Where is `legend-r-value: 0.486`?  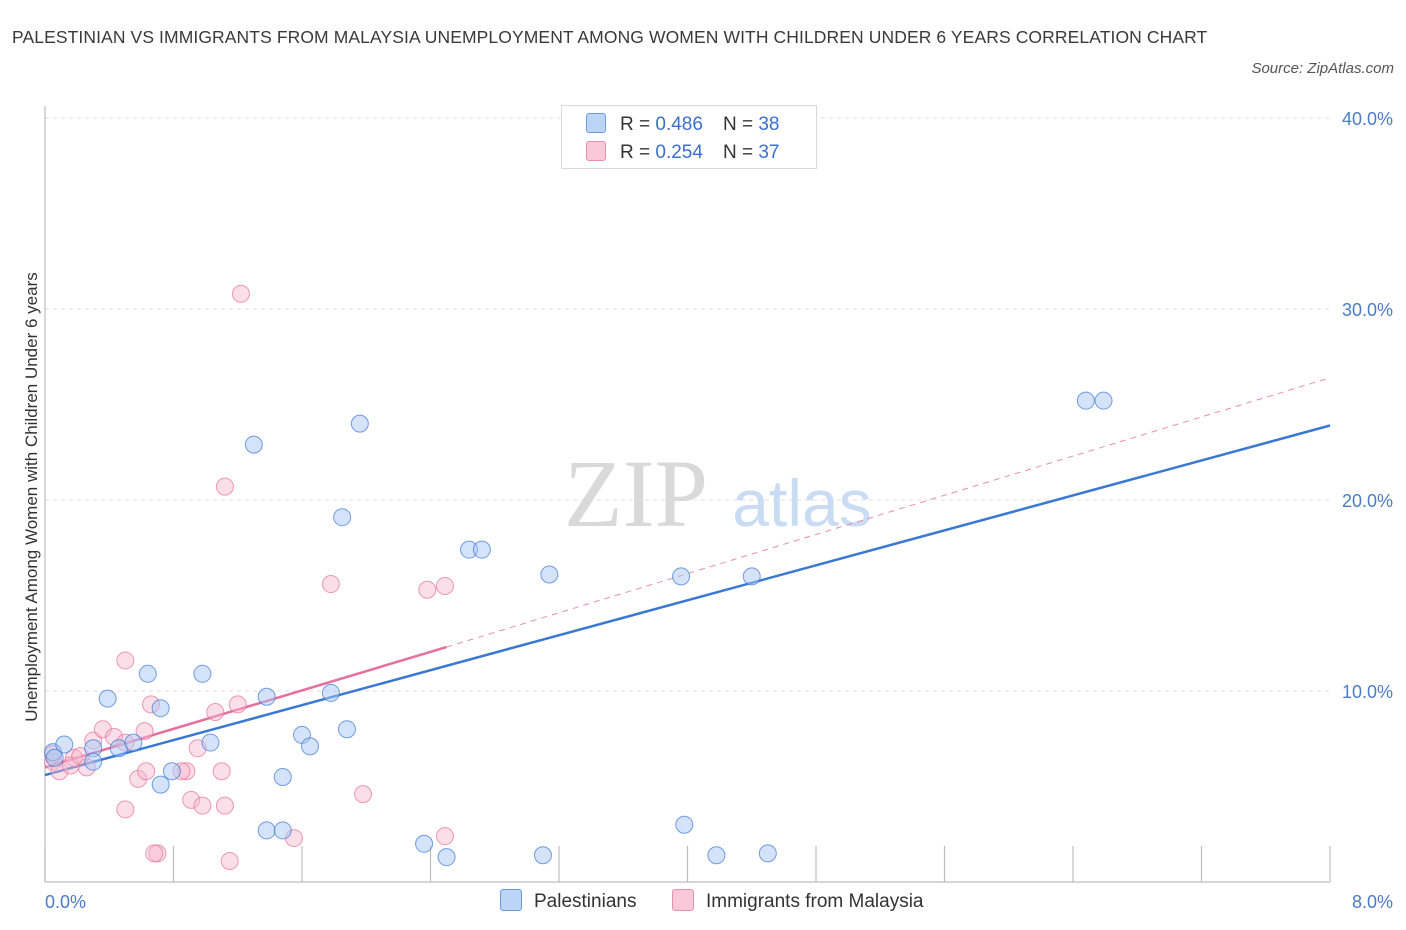 legend-r-value: 0.486 is located at coordinates (679, 124).